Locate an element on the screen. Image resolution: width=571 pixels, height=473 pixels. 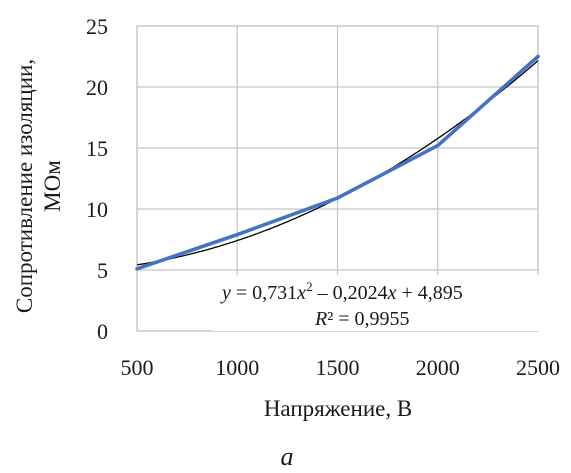
x-tick-label-4: 2500 is located at coordinates (538, 367).